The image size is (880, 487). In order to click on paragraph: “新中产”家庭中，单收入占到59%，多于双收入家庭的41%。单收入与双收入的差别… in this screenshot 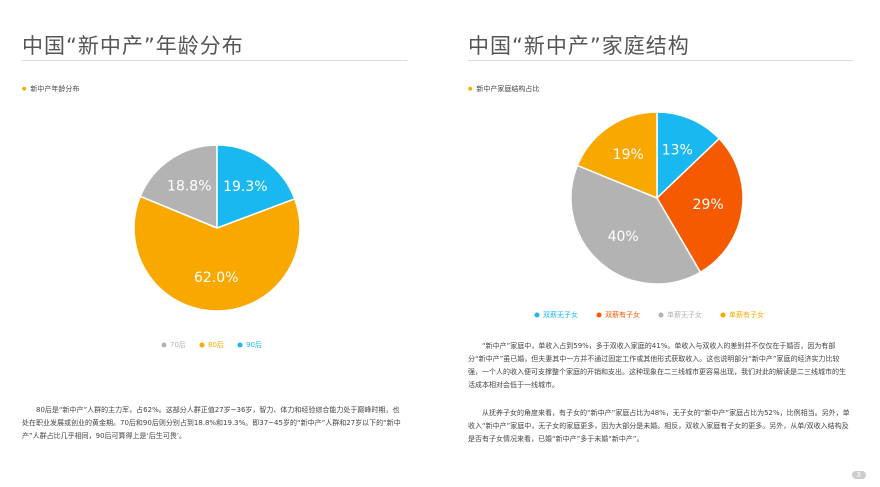, I will do `click(657, 365)`.